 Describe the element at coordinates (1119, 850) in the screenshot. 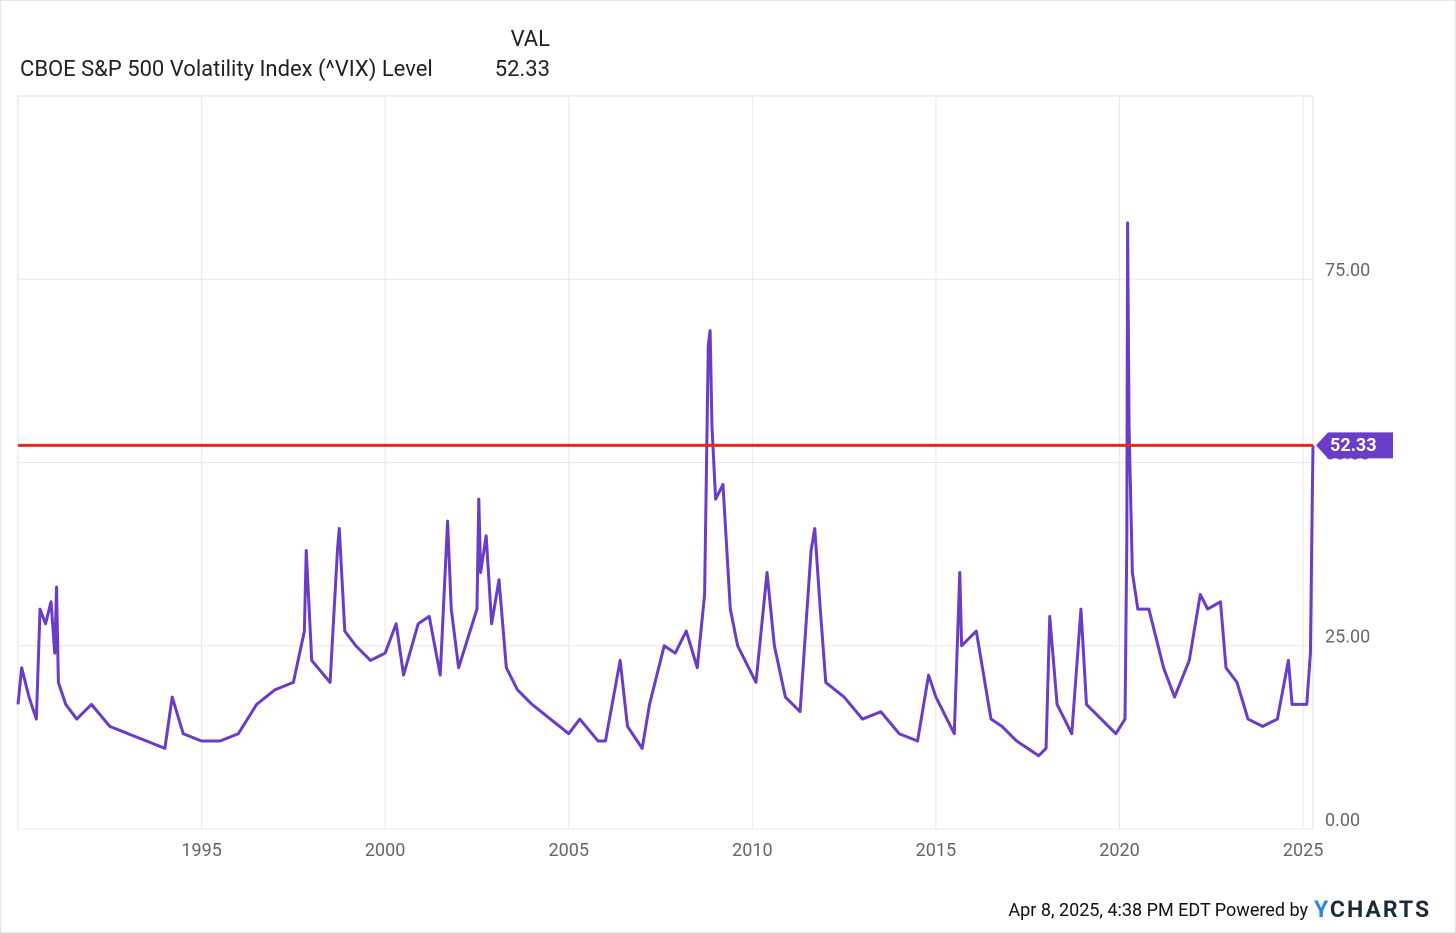

I see `x-tick-label: 2020` at that location.